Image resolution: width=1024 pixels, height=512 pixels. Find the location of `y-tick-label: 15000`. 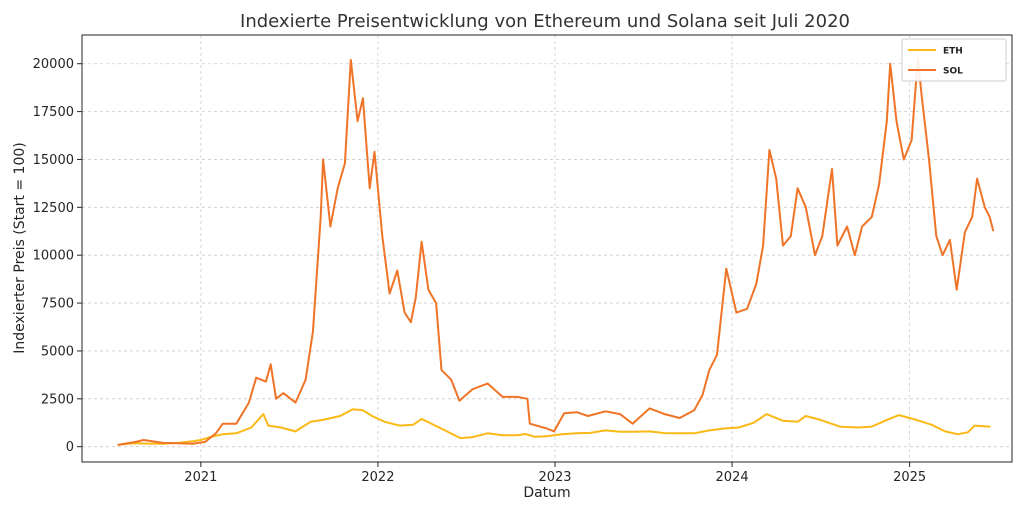

y-tick-label: 15000 is located at coordinates (53, 160).